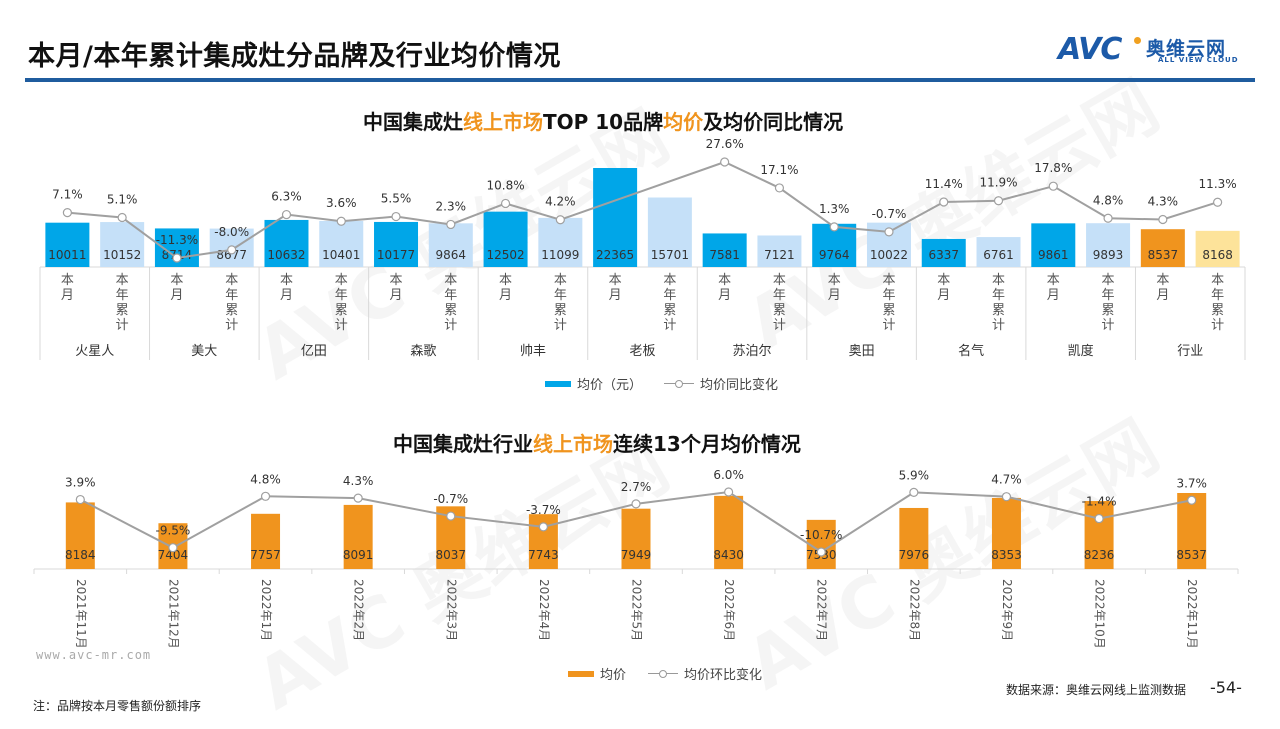 This screenshot has width=1280, height=729. I want to click on legend-line-marker-icon, so click(663, 674).